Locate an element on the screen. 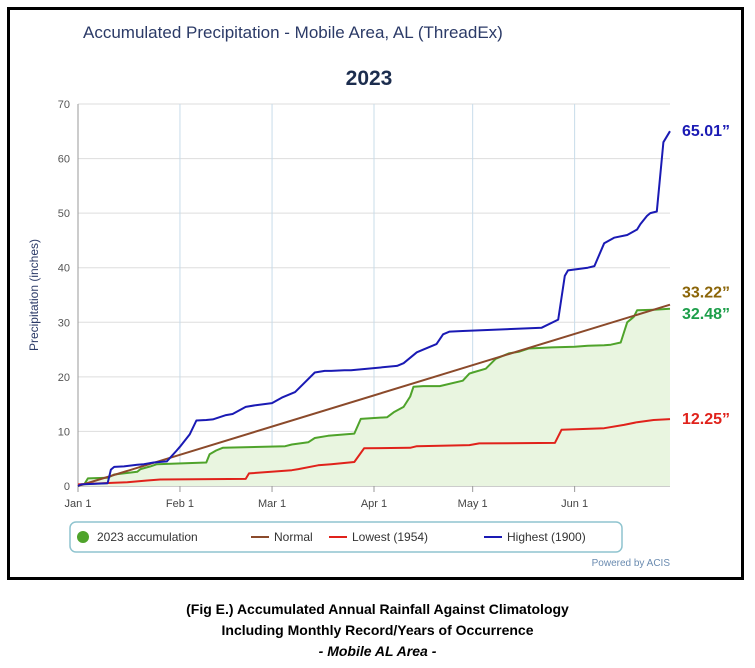  end-value-label: 12.25” is located at coordinates (706, 419).